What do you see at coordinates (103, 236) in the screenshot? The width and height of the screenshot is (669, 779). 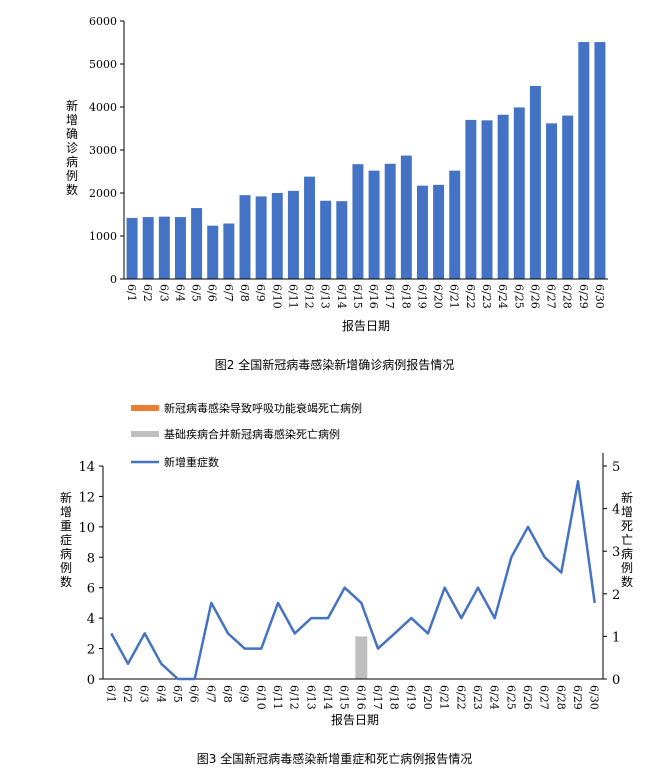 I see `y-tick-label: 1000` at bounding box center [103, 236].